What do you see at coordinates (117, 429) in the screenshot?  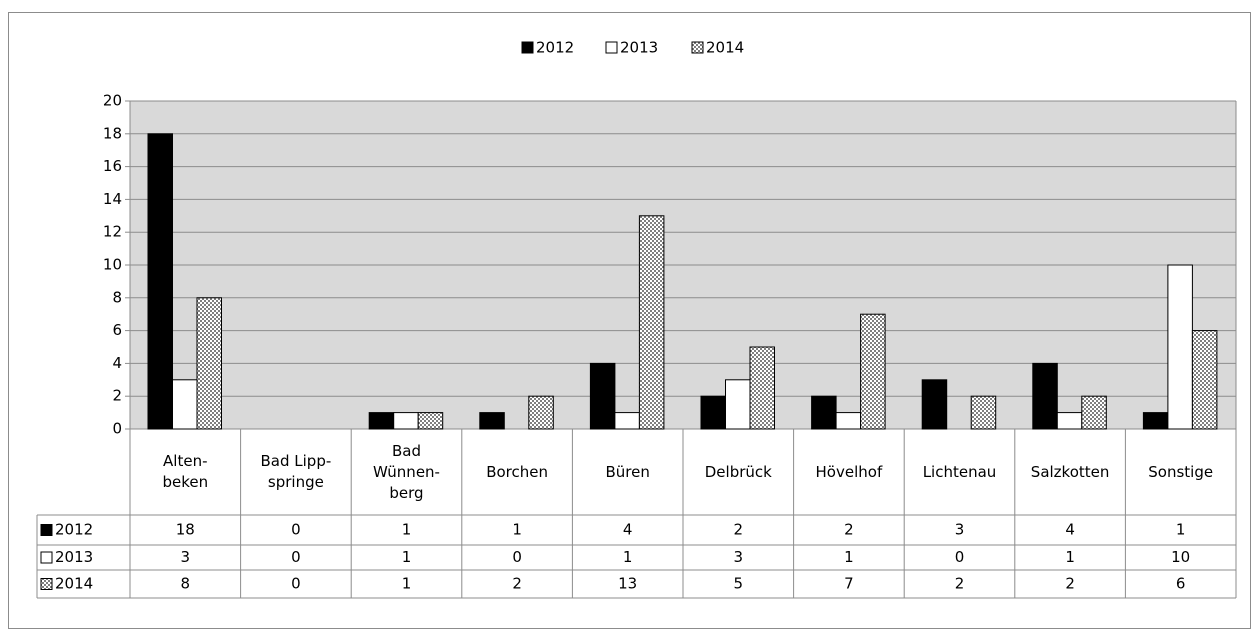 I see `y-tick-label: 0` at bounding box center [117, 429].